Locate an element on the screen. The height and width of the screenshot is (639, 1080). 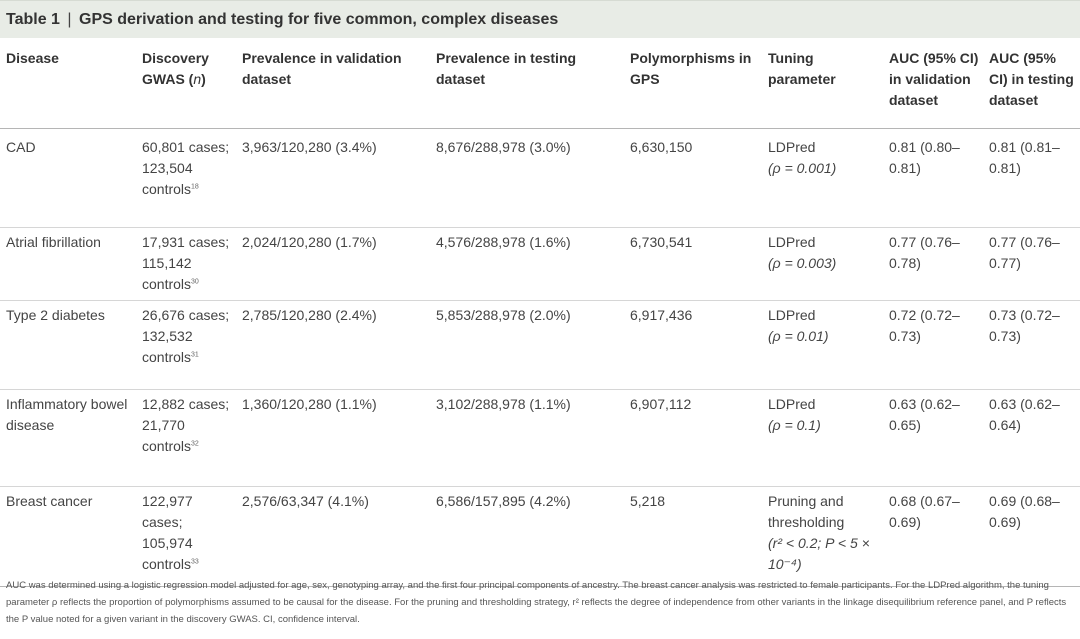
header-discovery-gwas: Discovery GWAS (n) is located at coordinates (186, 84).